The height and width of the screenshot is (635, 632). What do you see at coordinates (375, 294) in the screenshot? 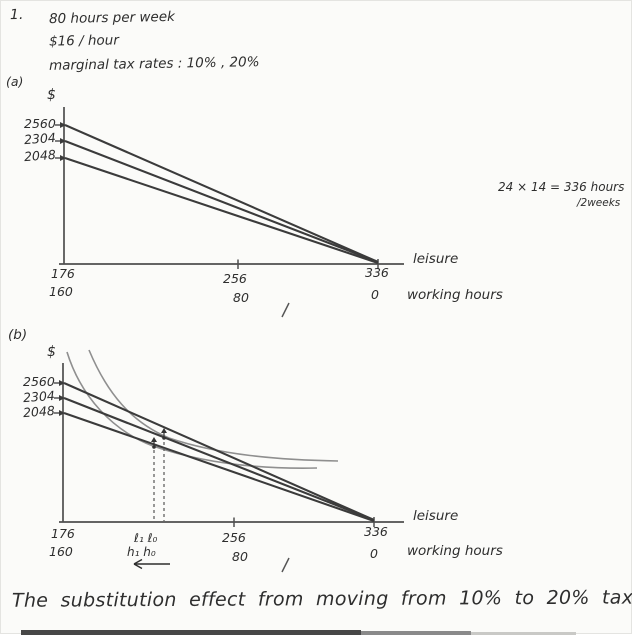
I see `graph-a-xlabel-working-0: 0` at bounding box center [375, 294].